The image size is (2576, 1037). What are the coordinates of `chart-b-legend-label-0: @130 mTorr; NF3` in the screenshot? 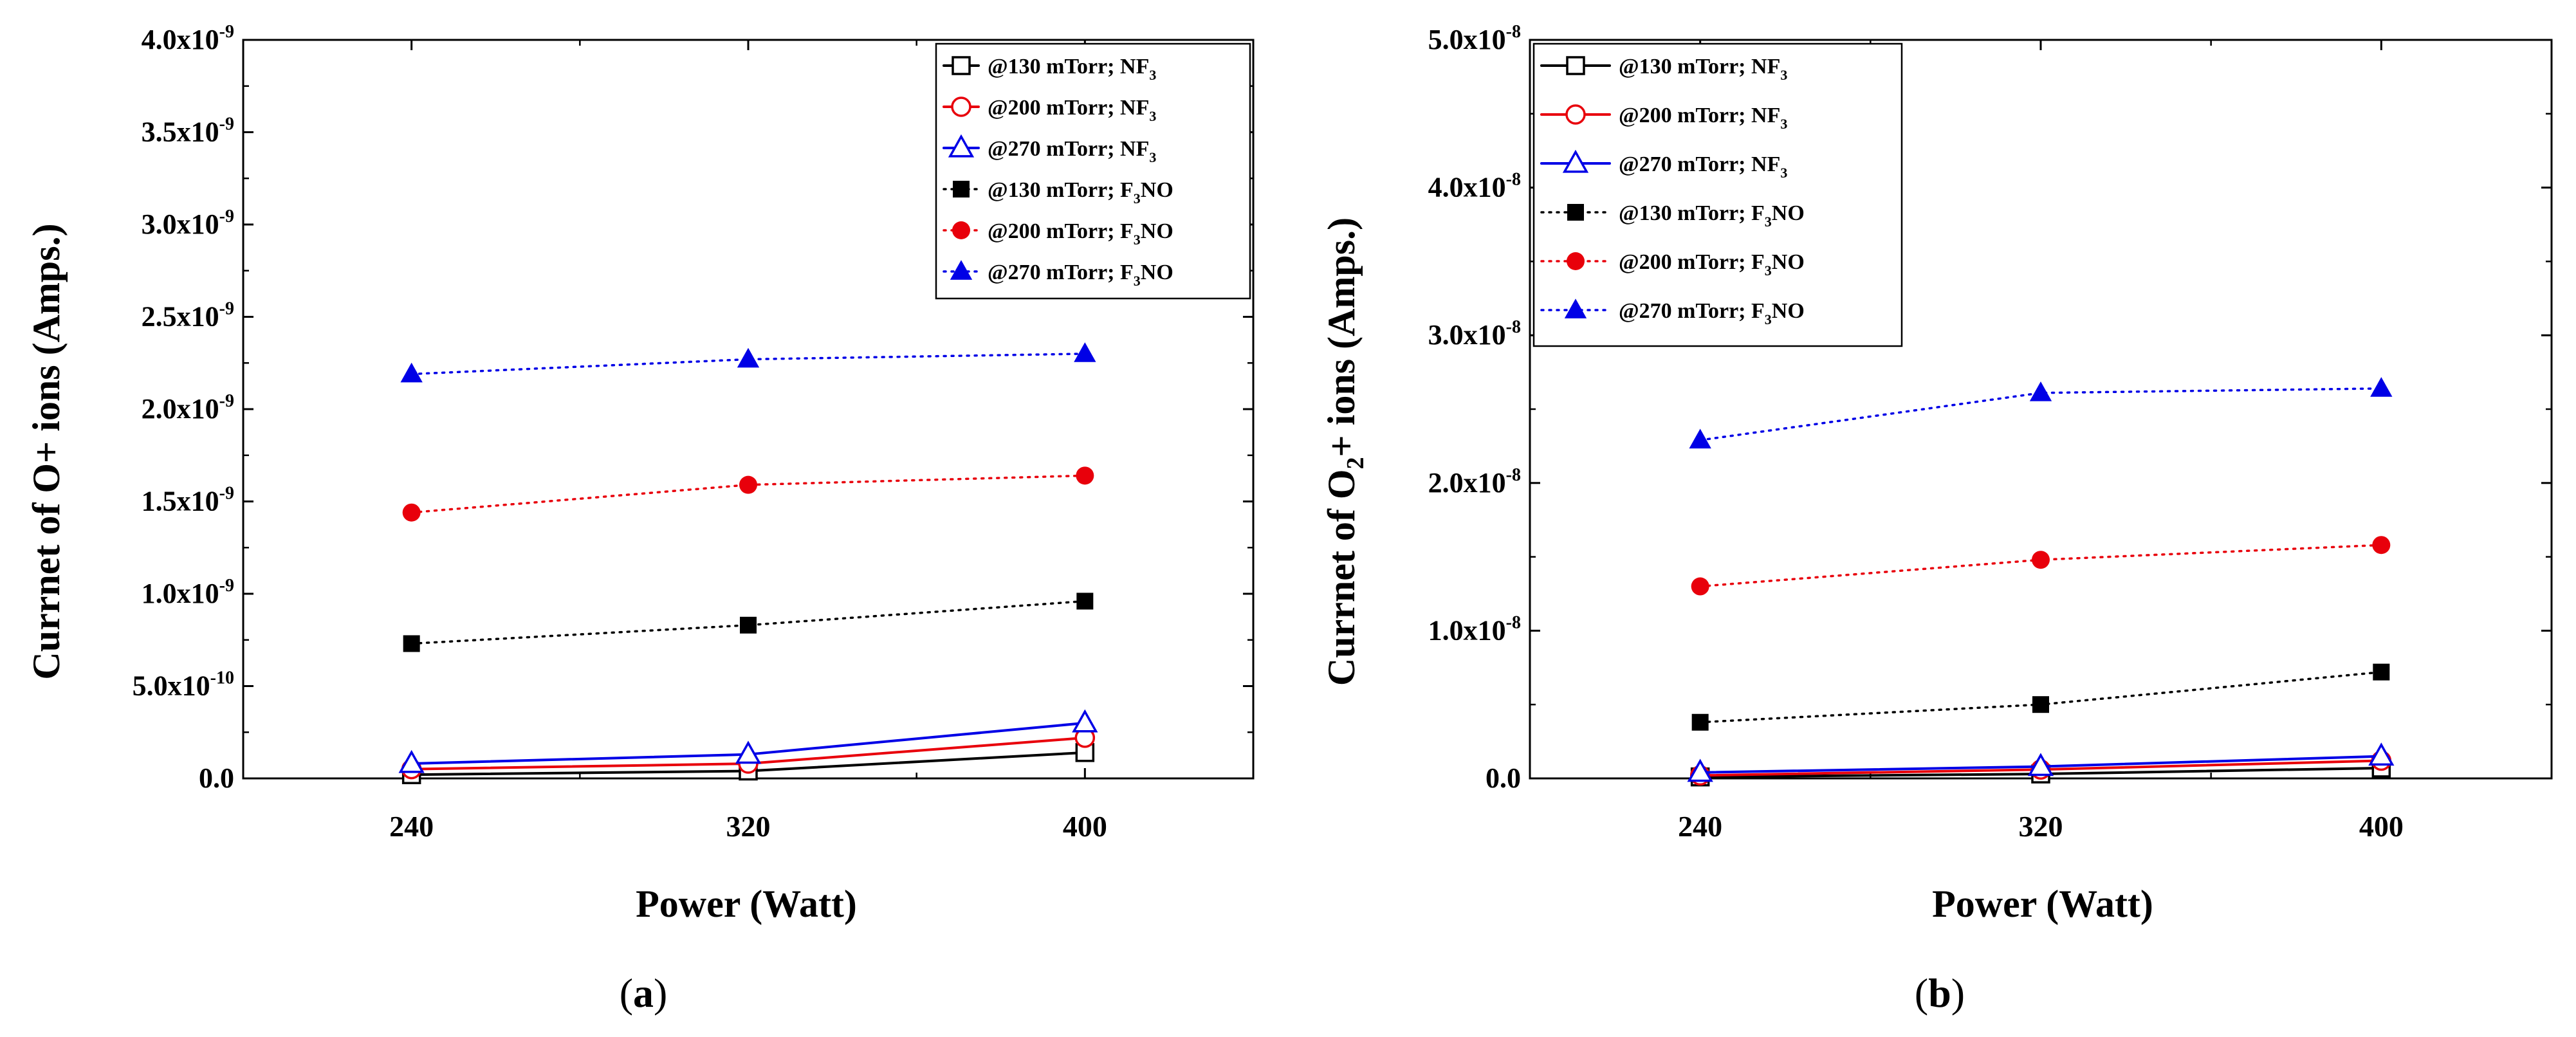 It's located at (1703, 69).